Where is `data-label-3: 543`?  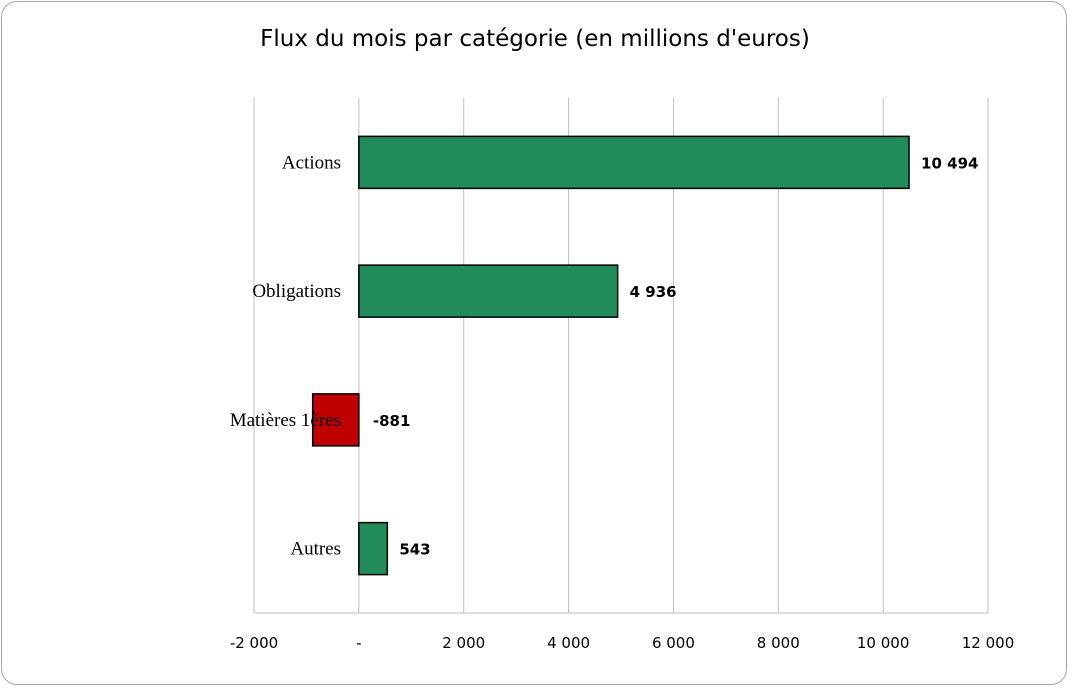
data-label-3: 543 is located at coordinates (414, 550).